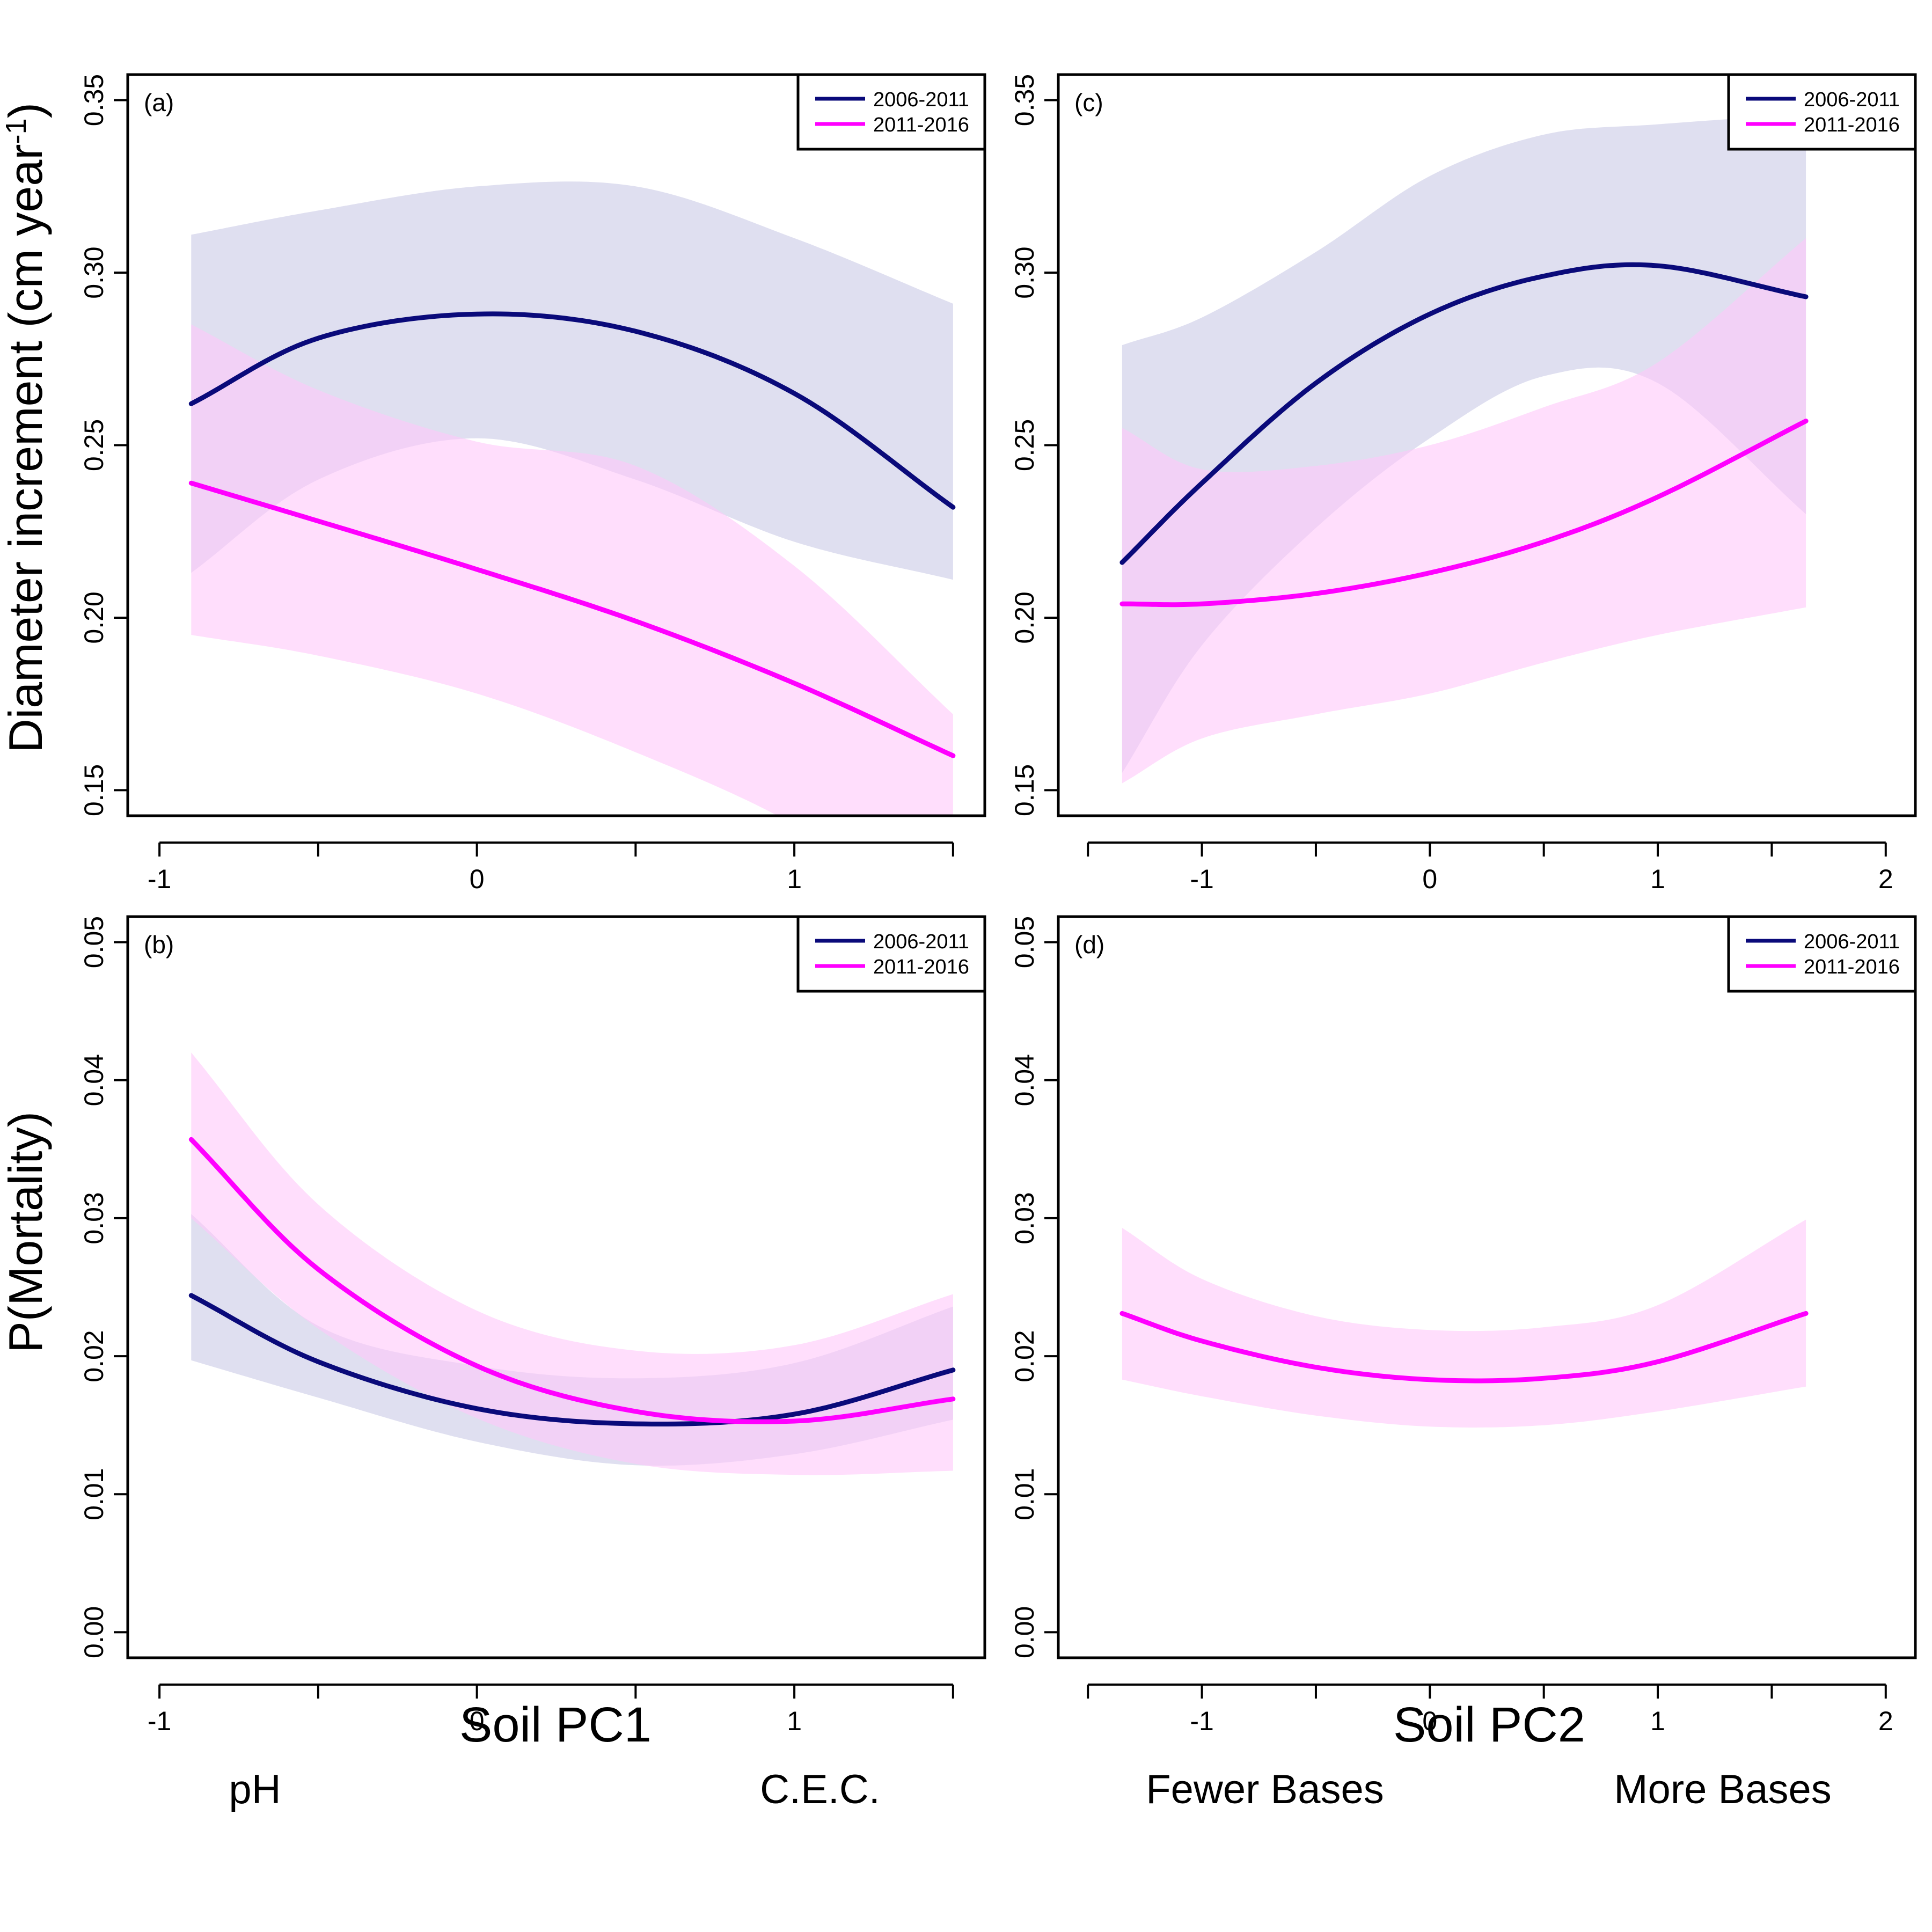  I want to click on pc1-high-end-label: C.E.C., so click(820, 1789).